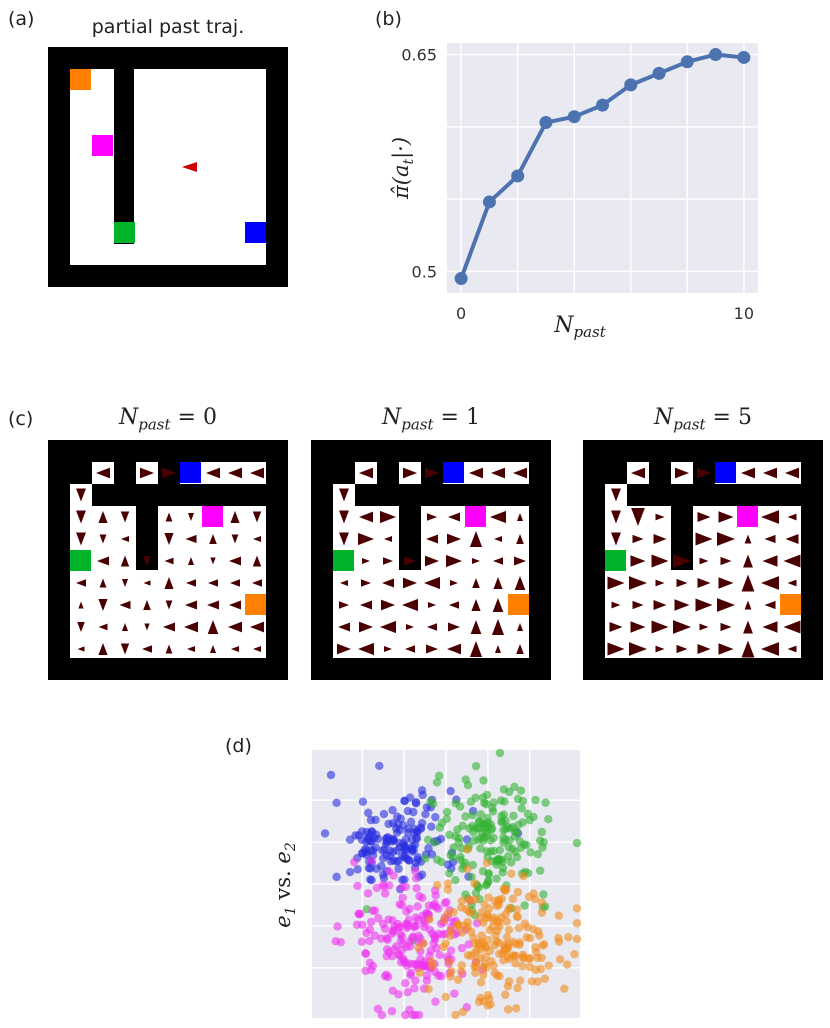  I want to click on panel-label-a: (a), so click(21, 19).